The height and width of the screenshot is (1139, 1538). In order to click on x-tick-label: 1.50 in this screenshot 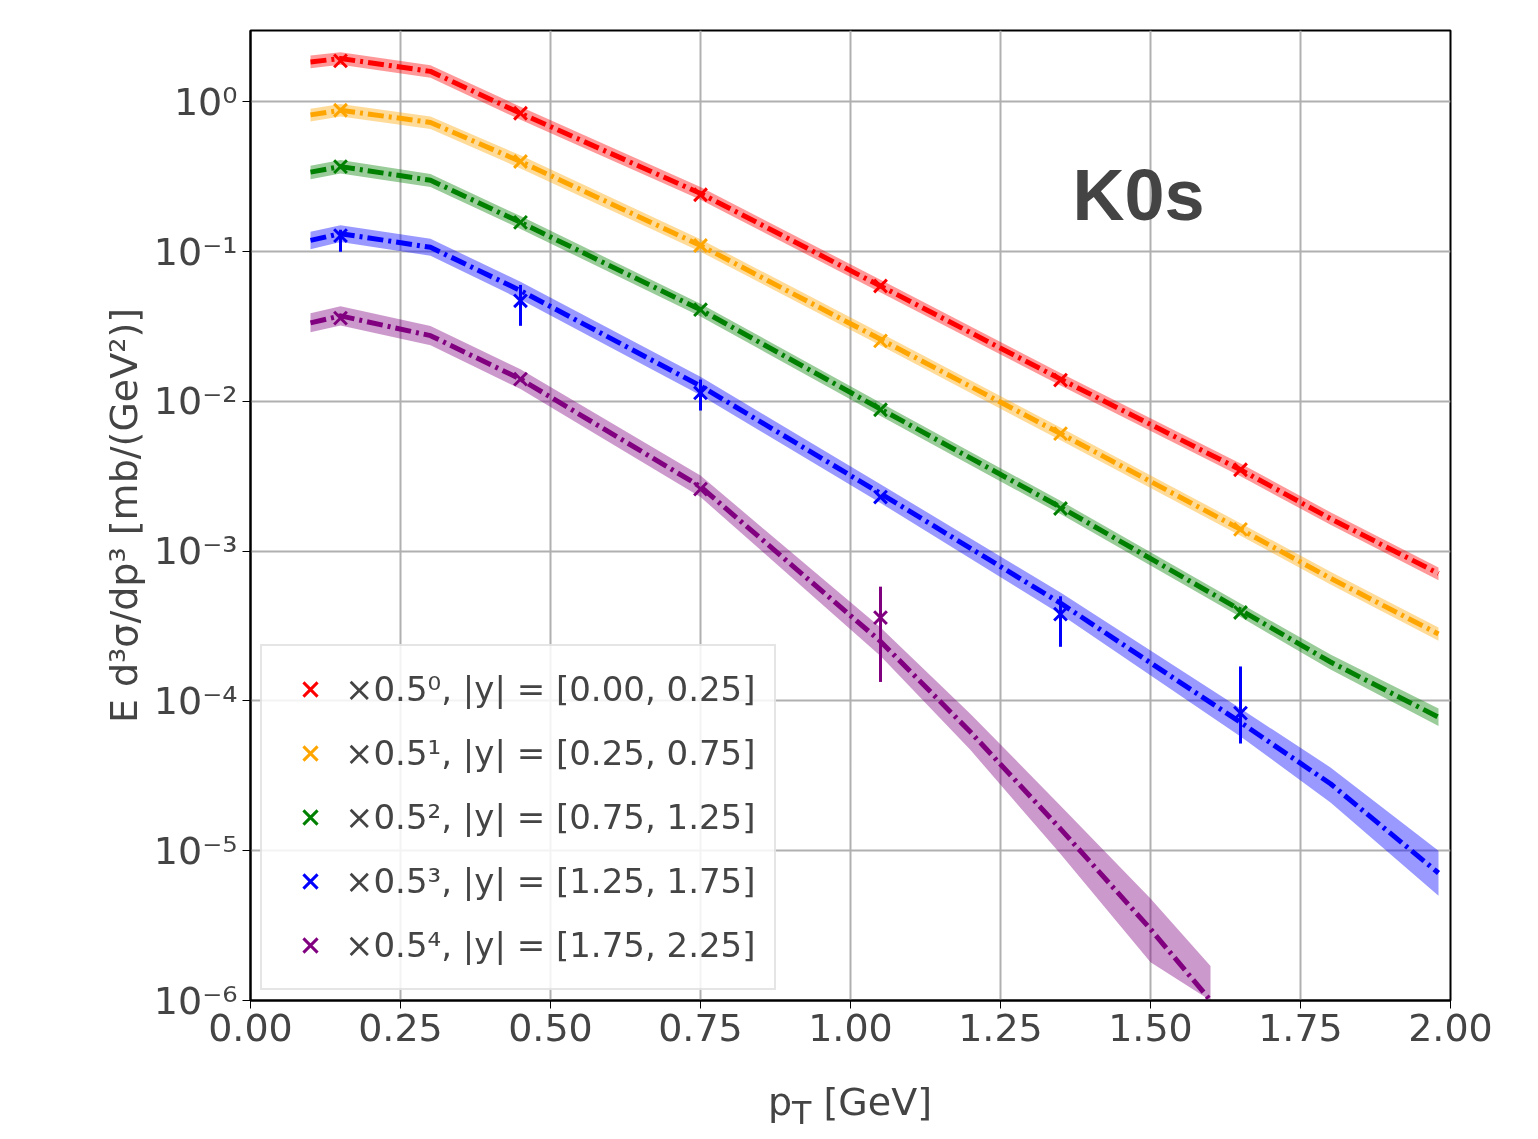, I will do `click(1150, 1027)`.